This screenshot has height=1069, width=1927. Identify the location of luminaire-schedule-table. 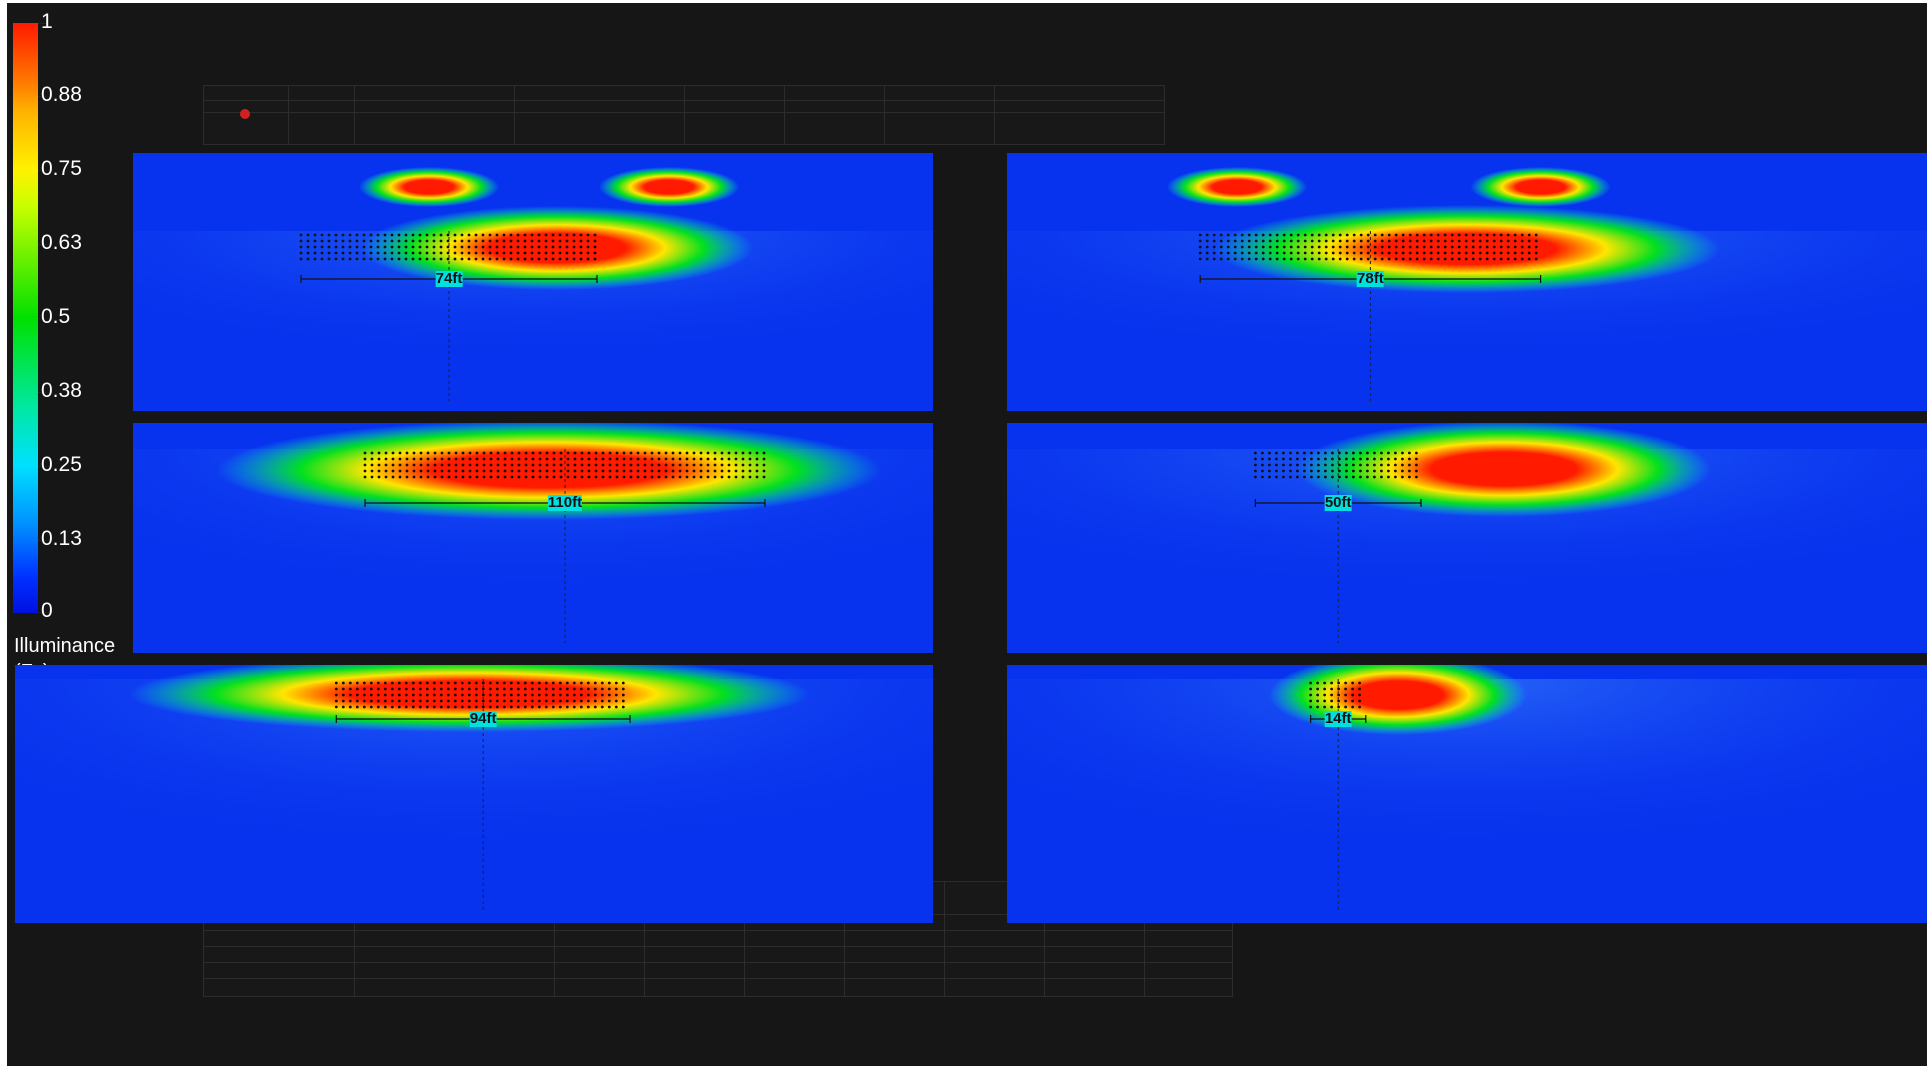
(684, 115).